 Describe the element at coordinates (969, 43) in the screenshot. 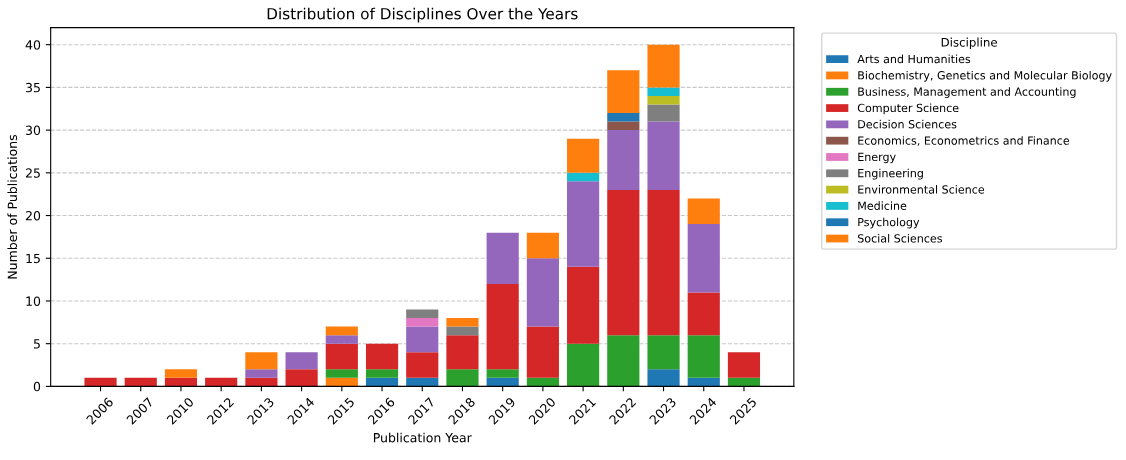

I see `legend-title: Discipline` at that location.